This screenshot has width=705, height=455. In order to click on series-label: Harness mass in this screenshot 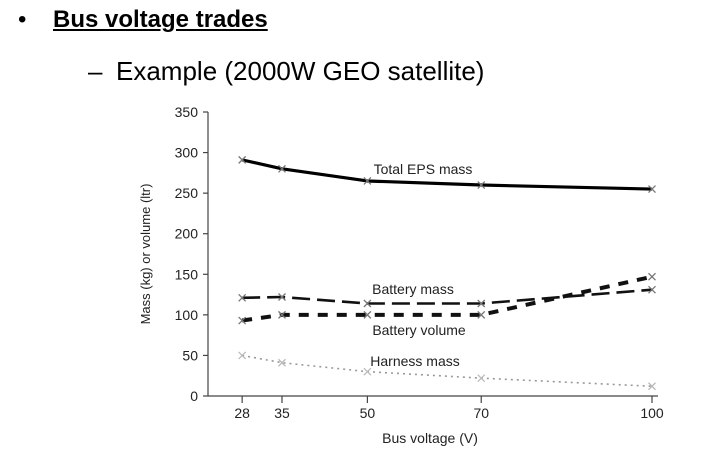, I will do `click(414, 361)`.